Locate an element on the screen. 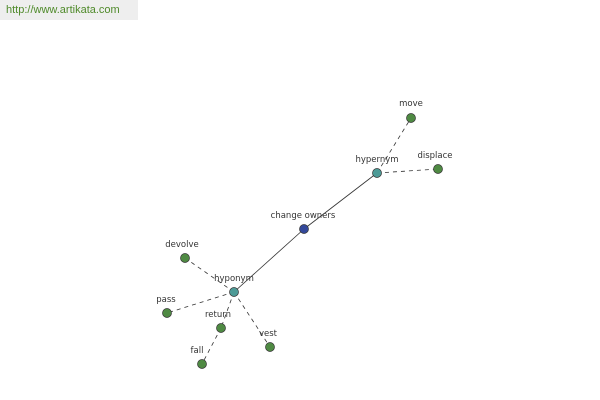 This screenshot has height=400, width=600. node-label: return is located at coordinates (218, 315).